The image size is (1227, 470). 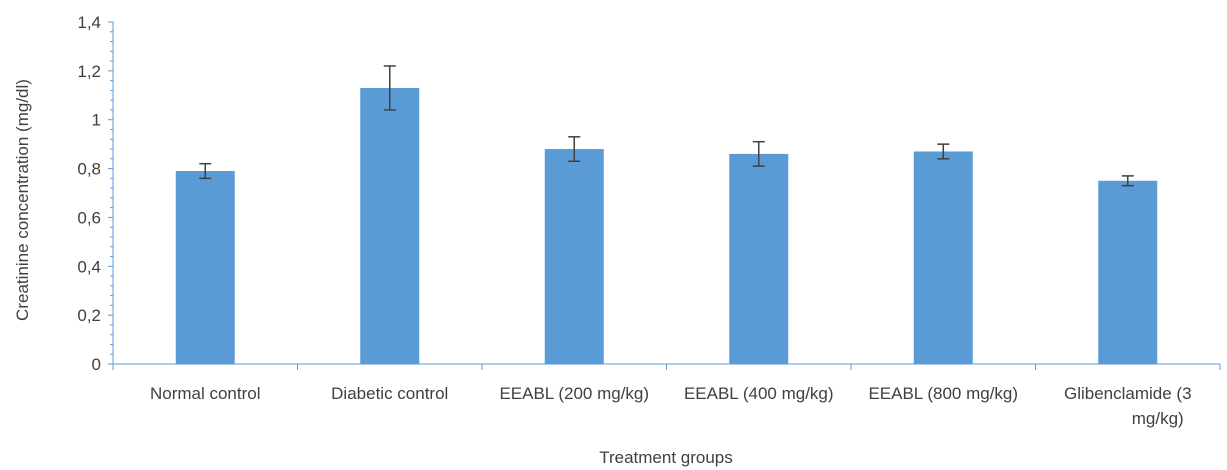 What do you see at coordinates (89, 217) in the screenshot?
I see `y-tick-label: 0,6` at bounding box center [89, 217].